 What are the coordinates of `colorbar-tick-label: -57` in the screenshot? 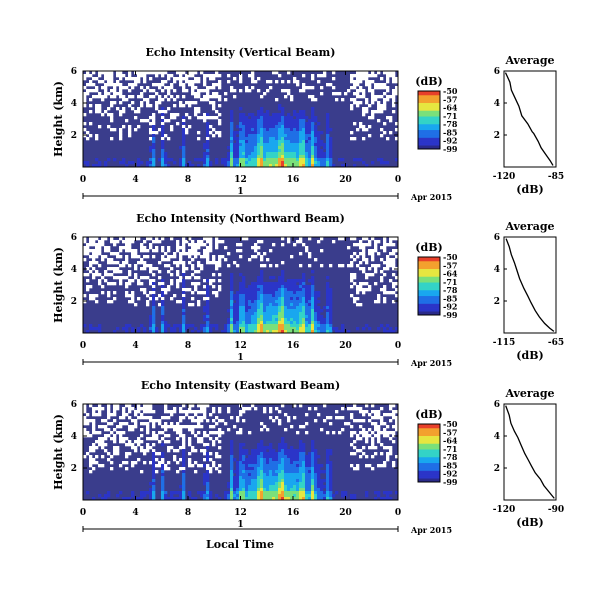 It's located at (450, 265).